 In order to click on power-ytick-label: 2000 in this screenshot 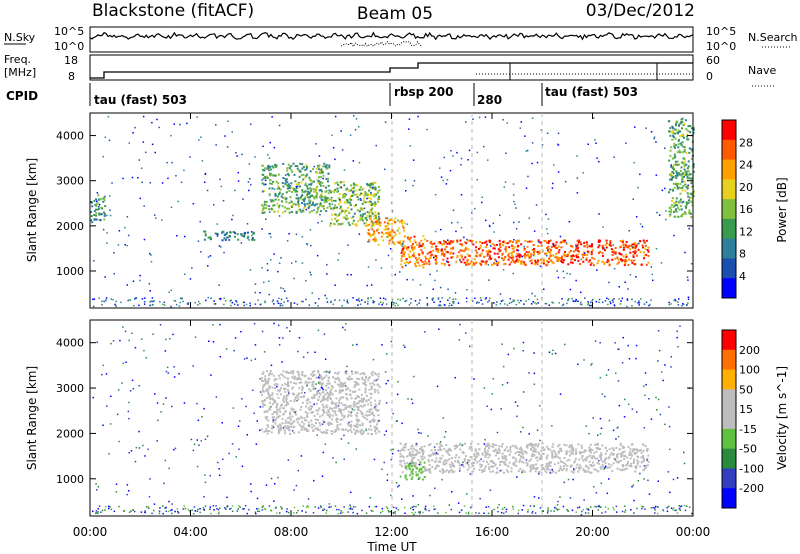, I will do `click(70, 226)`.